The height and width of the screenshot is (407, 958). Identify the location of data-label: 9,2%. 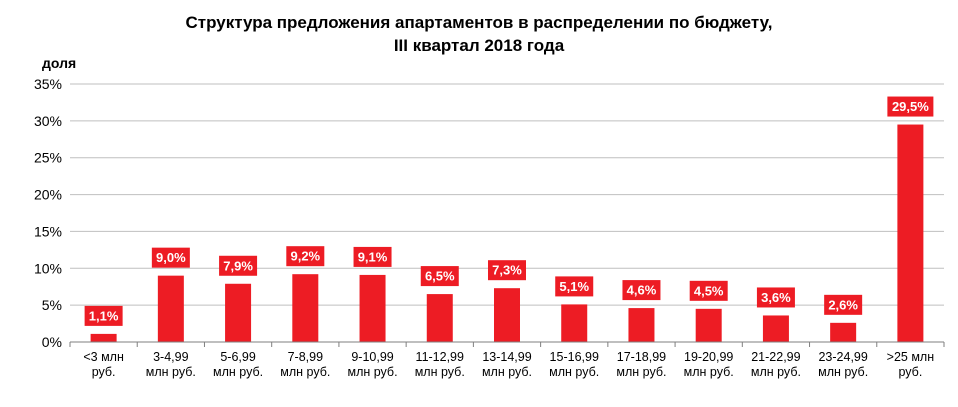
(305, 256).